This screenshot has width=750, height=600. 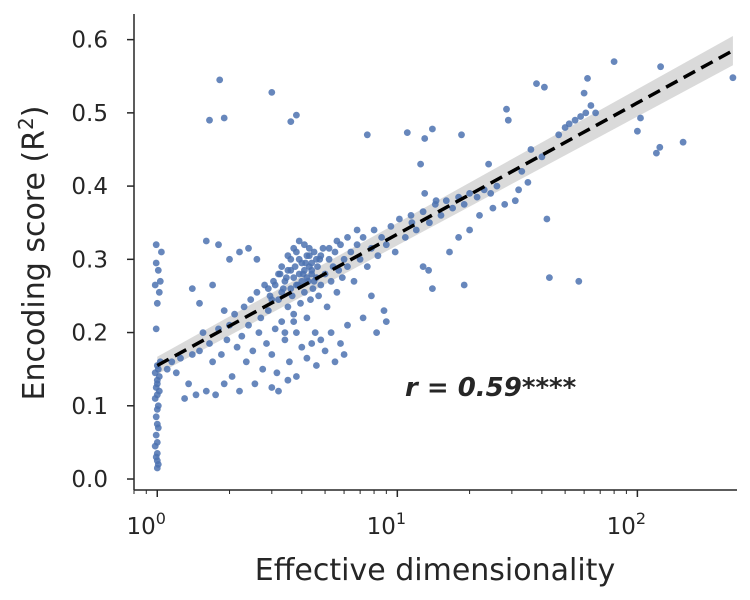 I want to click on y-tick-label: 0.0, so click(x=89, y=480).